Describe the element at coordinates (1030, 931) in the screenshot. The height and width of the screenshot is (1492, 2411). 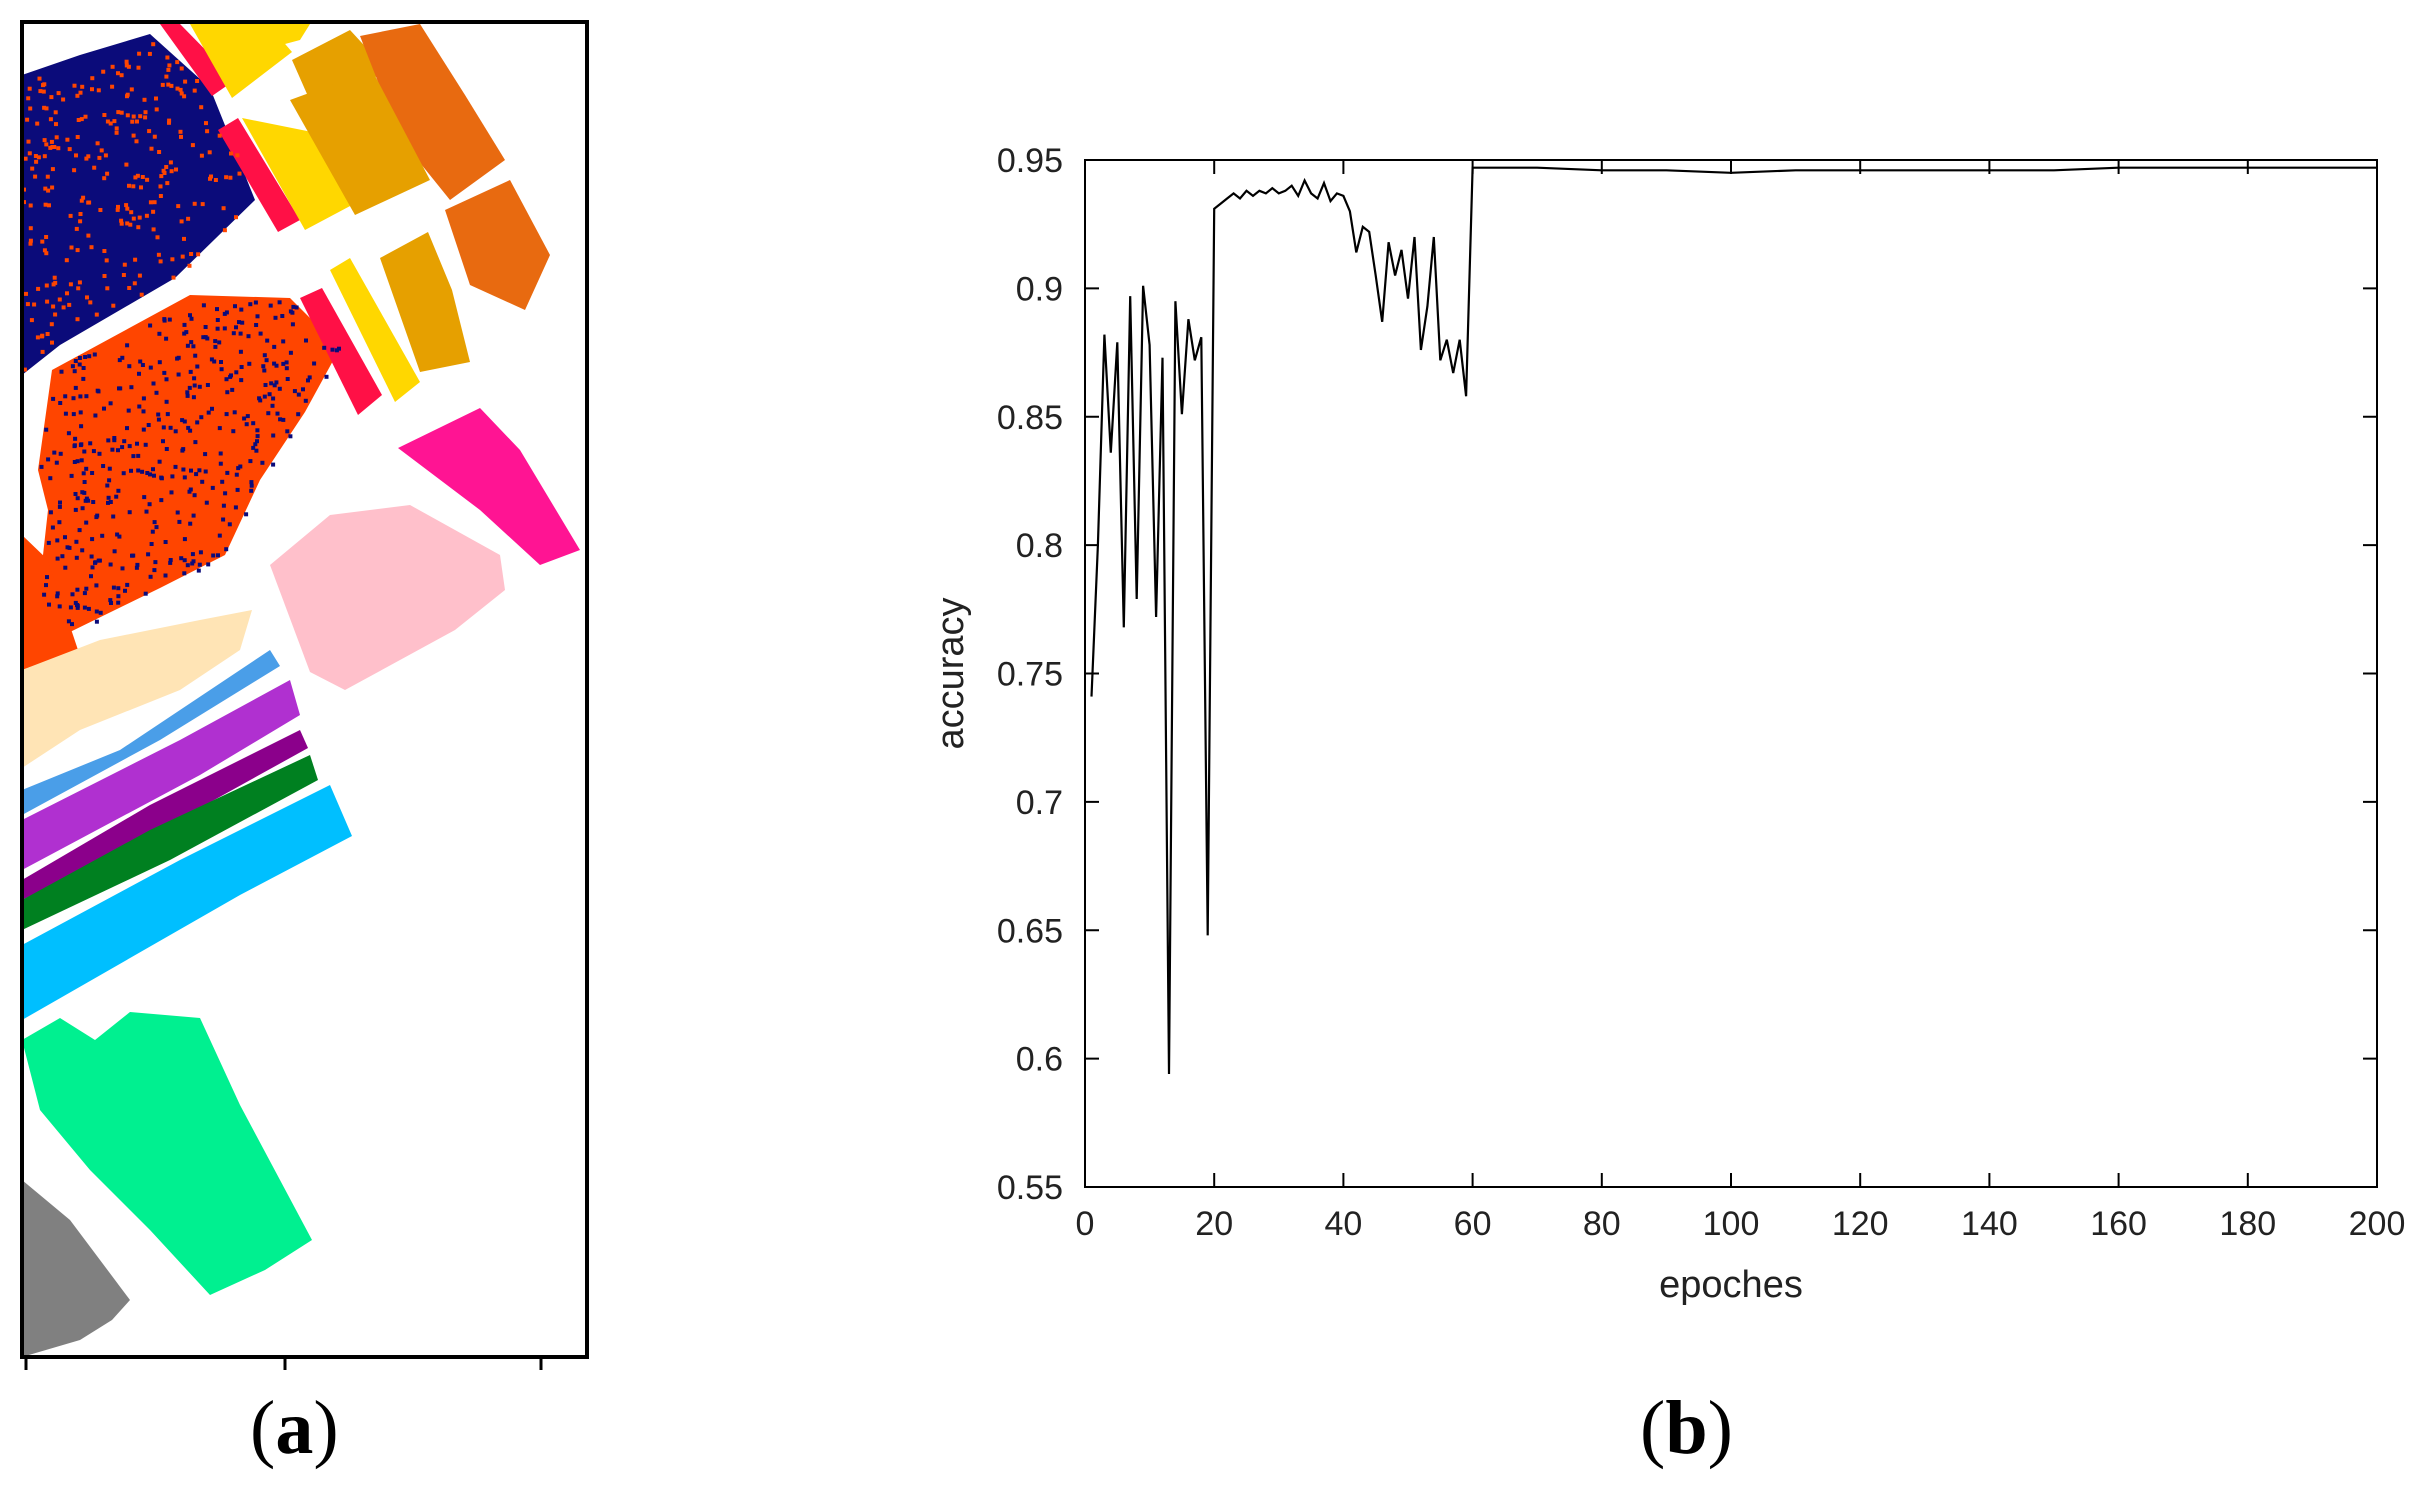
I see `y-tick-label: 0.65` at that location.